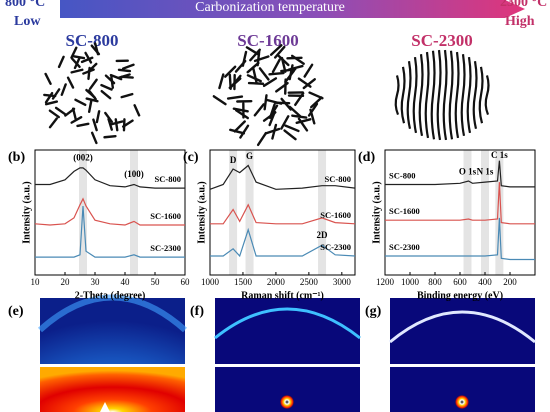 The width and height of the screenshot is (550, 412). Describe the element at coordinates (435, 282) in the screenshot. I see `x-tick-label: 800` at that location.